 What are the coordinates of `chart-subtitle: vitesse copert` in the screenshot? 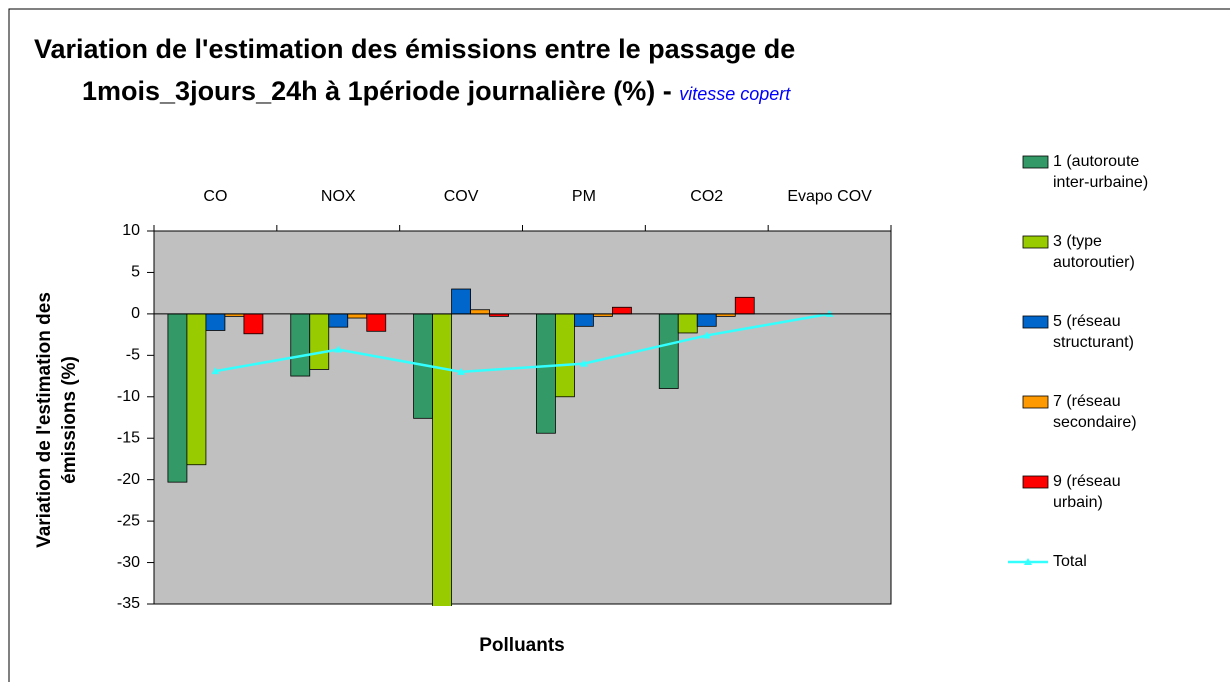 It's located at (735, 94).